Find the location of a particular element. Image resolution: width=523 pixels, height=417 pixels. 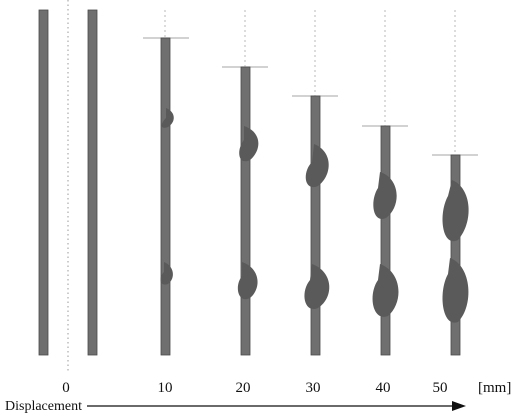

tick-label-0: 0 is located at coordinates (66, 388).